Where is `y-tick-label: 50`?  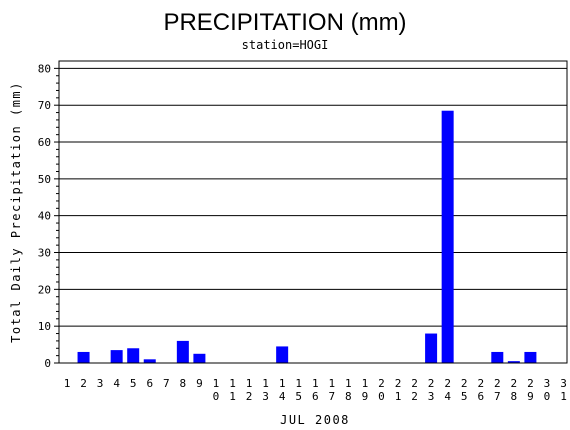
y-tick-label: 50 is located at coordinates (44, 179).